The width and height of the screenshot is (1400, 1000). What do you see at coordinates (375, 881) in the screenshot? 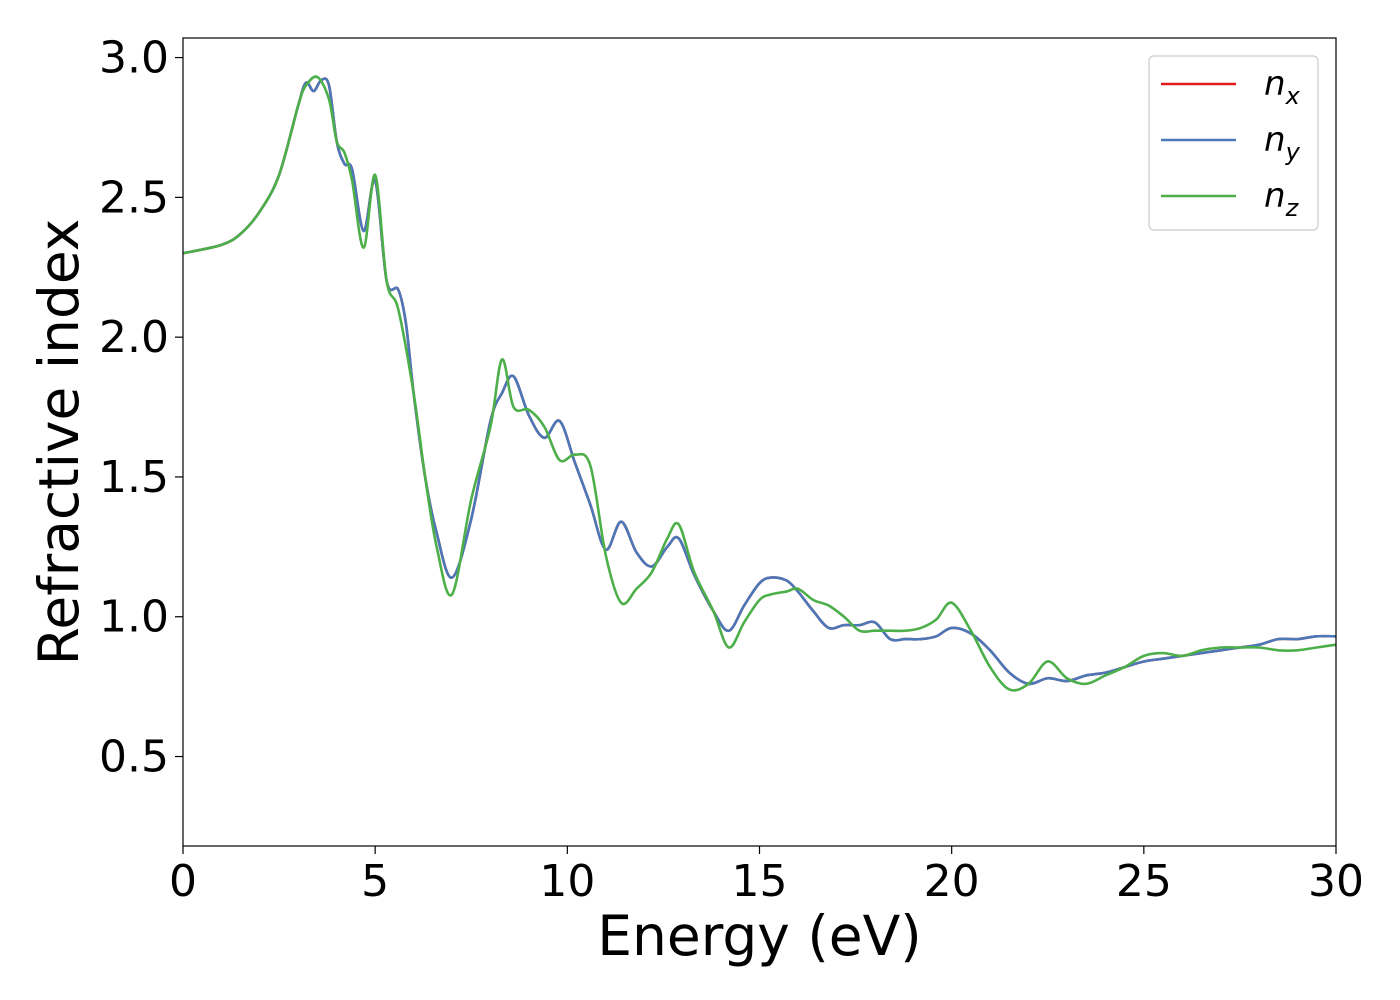
I see `x-tick-label: 5` at bounding box center [375, 881].